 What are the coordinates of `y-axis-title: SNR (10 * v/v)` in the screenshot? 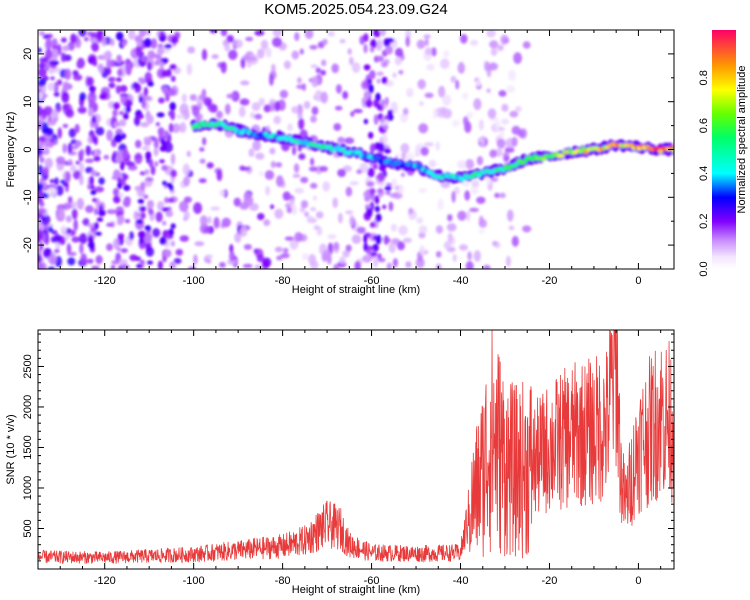 It's located at (11, 449).